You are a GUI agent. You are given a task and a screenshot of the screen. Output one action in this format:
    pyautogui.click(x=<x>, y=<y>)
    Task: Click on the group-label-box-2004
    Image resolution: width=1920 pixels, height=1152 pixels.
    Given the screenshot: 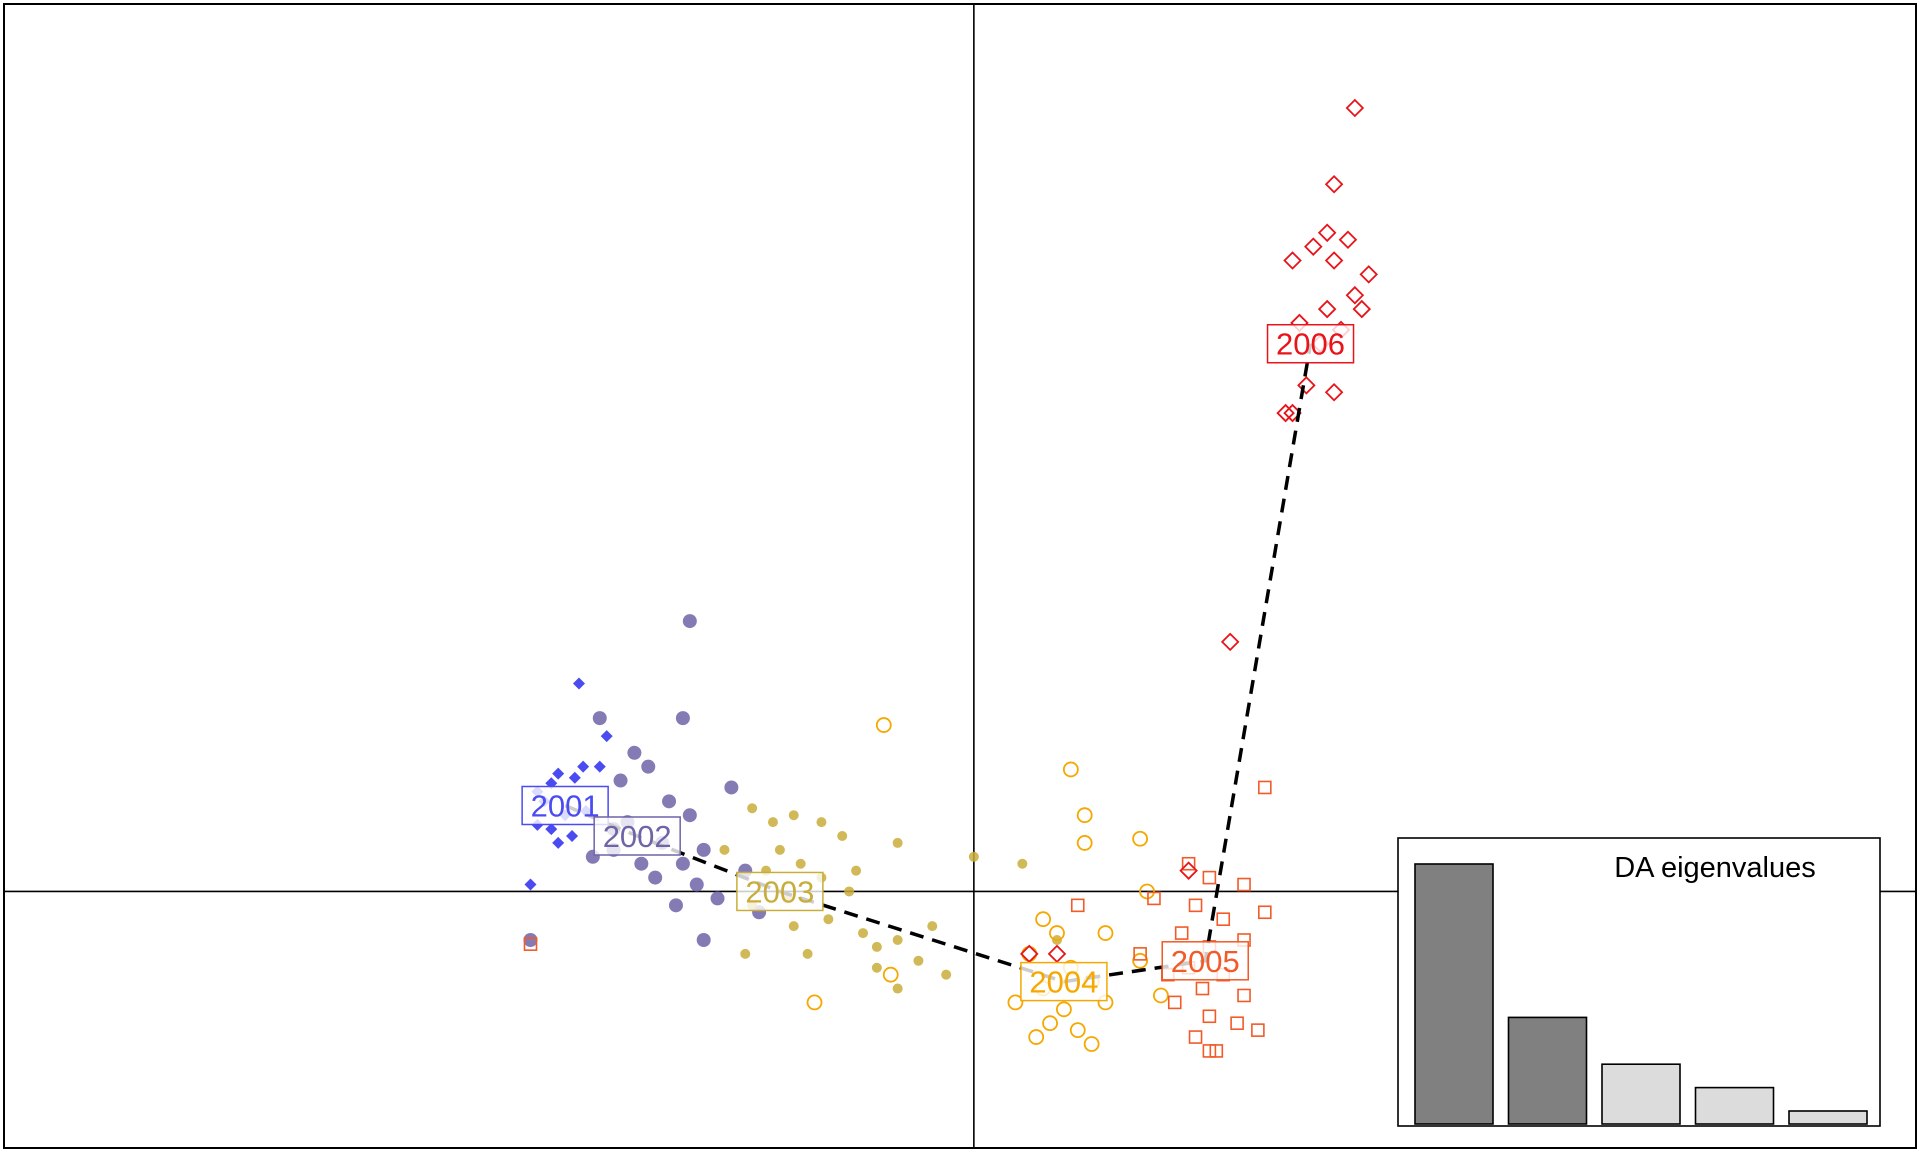 What is the action you would take?
    pyautogui.click(x=1064, y=981)
    